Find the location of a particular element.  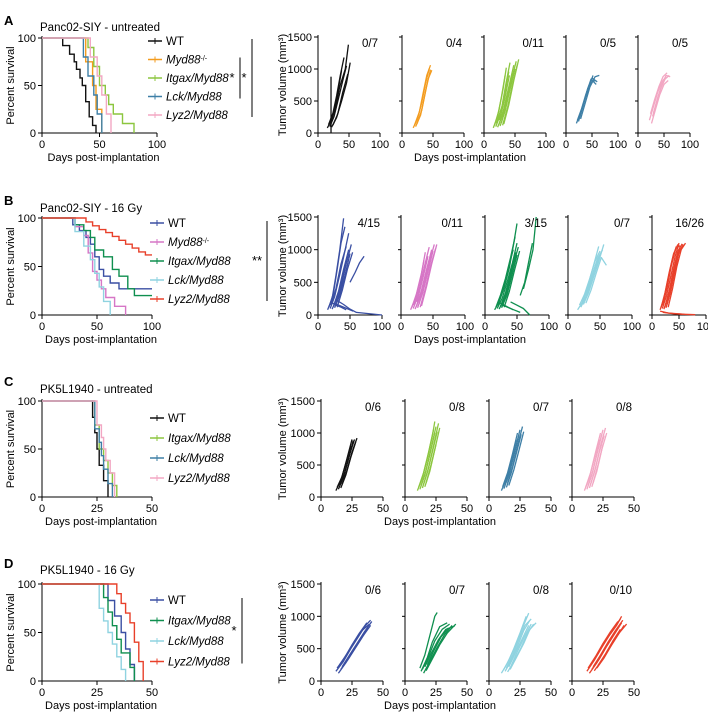

survival-curve-Lyz2-Myd88 is located at coordinates (97, 236).